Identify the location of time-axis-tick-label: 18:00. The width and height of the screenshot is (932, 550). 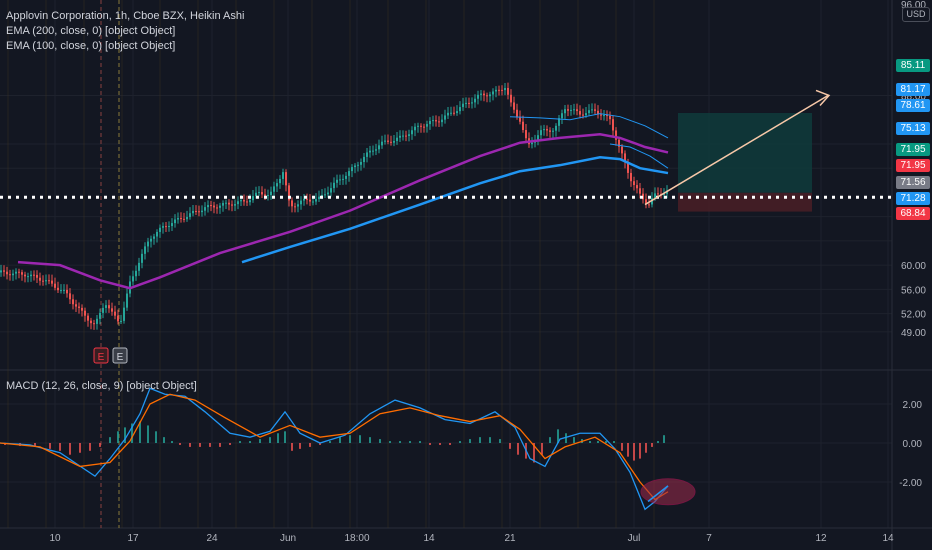
(356, 538).